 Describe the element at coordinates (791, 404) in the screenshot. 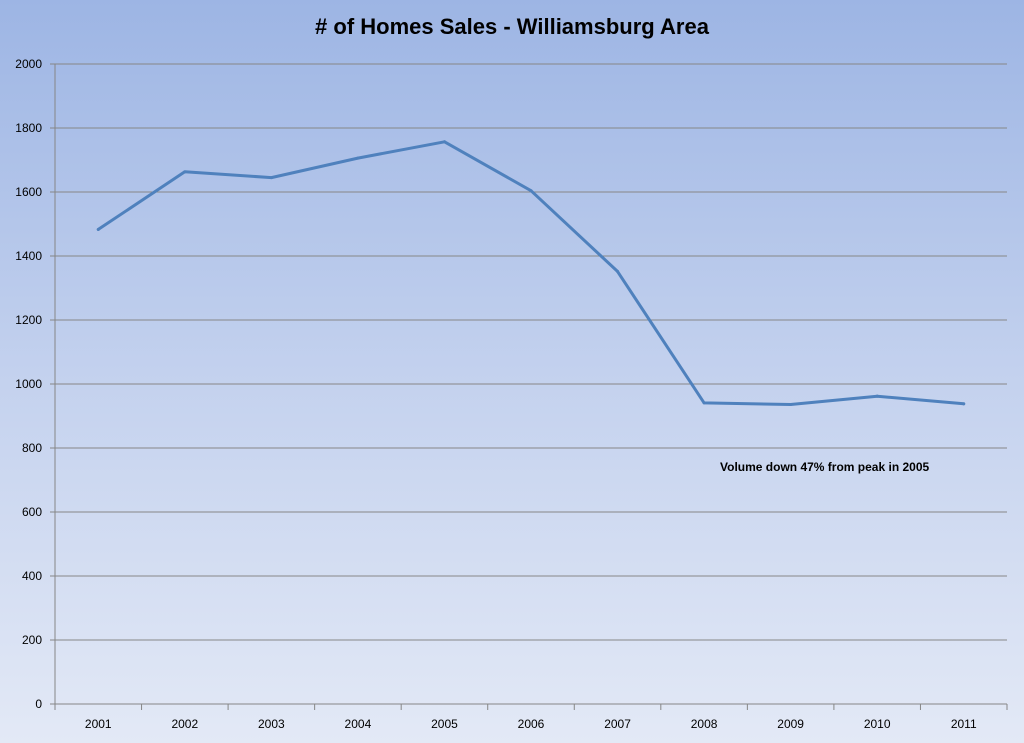

I see `data-point-2009` at that location.